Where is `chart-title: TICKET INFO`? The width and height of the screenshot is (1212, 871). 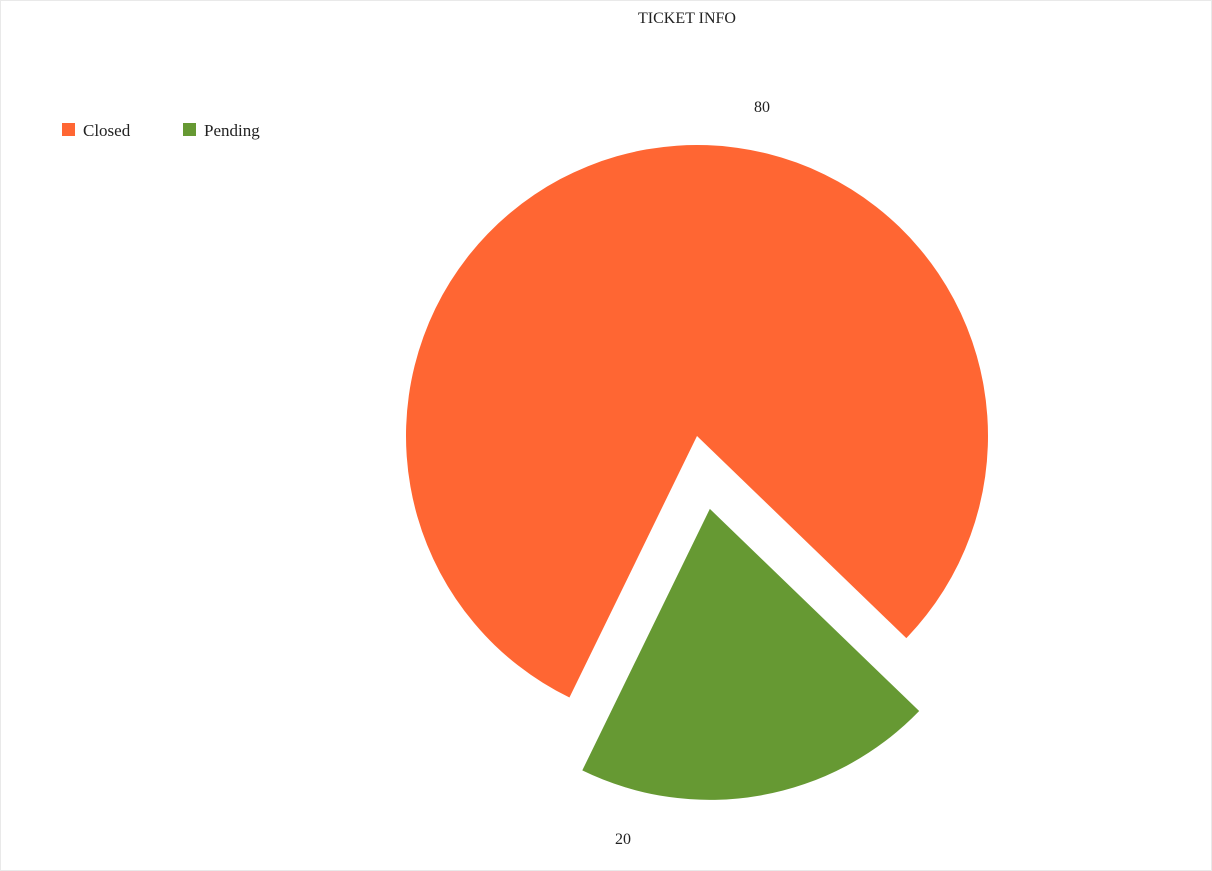
chart-title: TICKET INFO is located at coordinates (687, 18).